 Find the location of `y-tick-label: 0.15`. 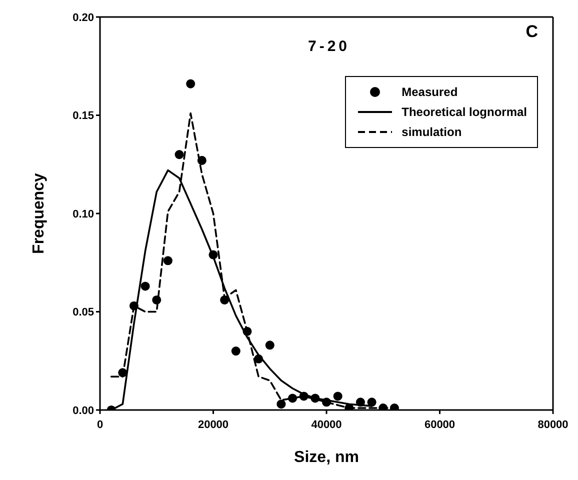

y-tick-label: 0.15 is located at coordinates (83, 116).